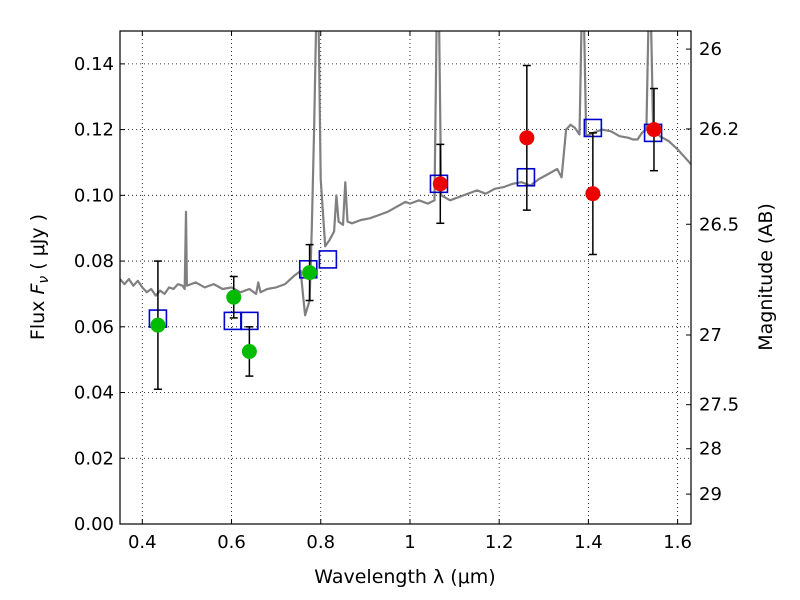 This screenshot has height=600, width=800. Describe the element at coordinates (710, 449) in the screenshot. I see `right-tick-label: 28` at that location.